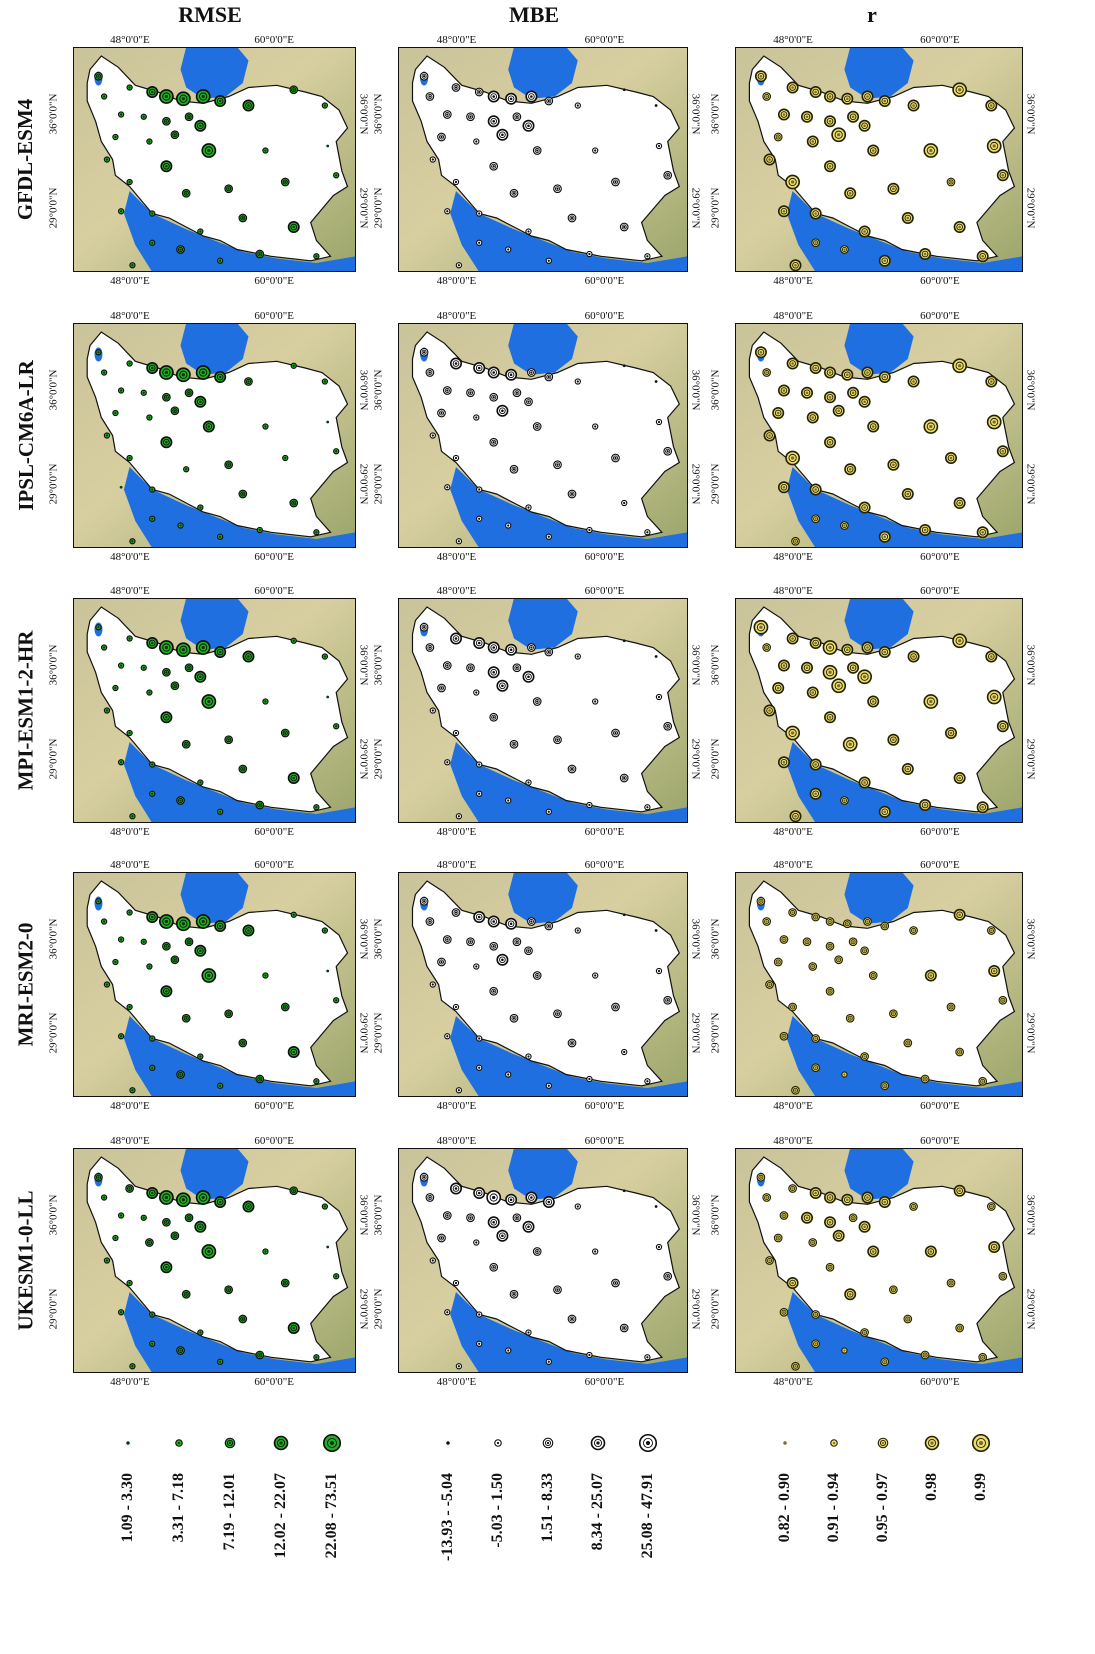 The image size is (1095, 1654). Describe the element at coordinates (26, 159) in the screenshot. I see `model-label: GFDL-ESM4` at that location.